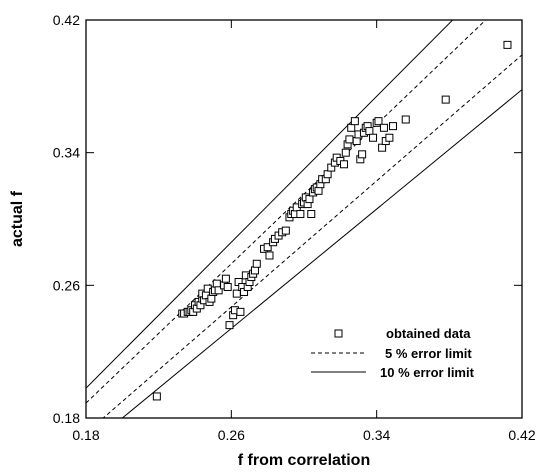 The height and width of the screenshot is (476, 539). What do you see at coordinates (66, 418) in the screenshot?
I see `y-tick-label: 0.18` at bounding box center [66, 418].